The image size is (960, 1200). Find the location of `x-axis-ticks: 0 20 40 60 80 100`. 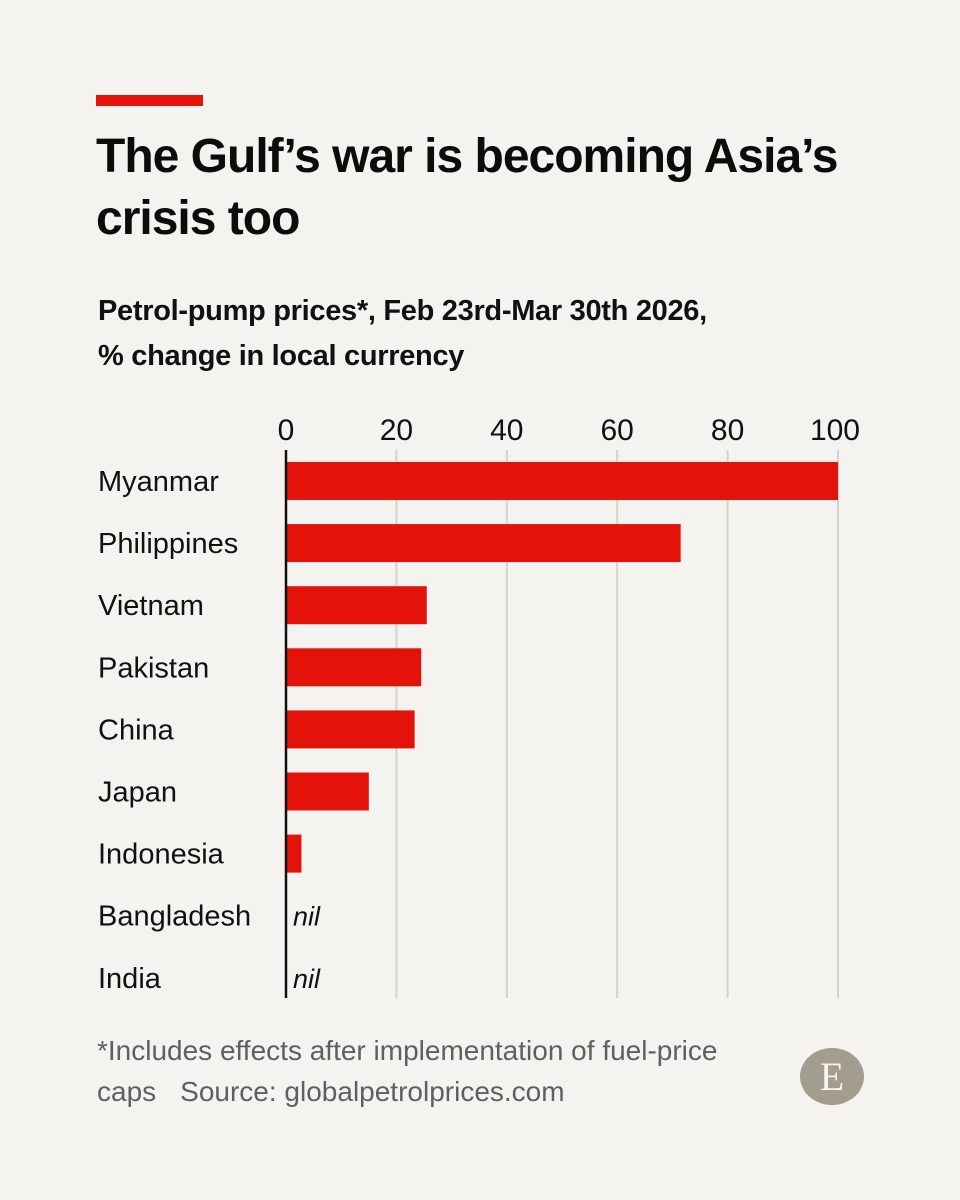

x-axis-ticks: 0 20 40 60 80 100 is located at coordinates (569, 430).